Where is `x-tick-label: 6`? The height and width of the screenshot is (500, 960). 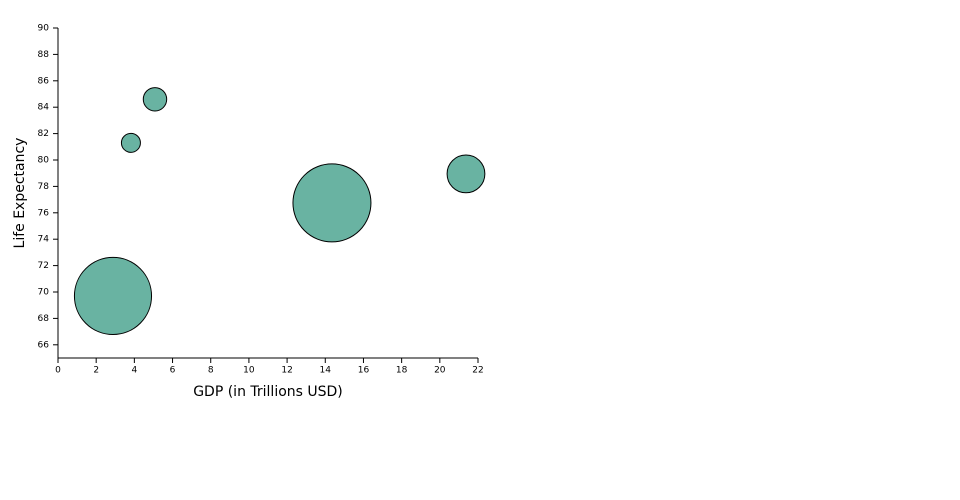 x-tick-label: 6 is located at coordinates (173, 371).